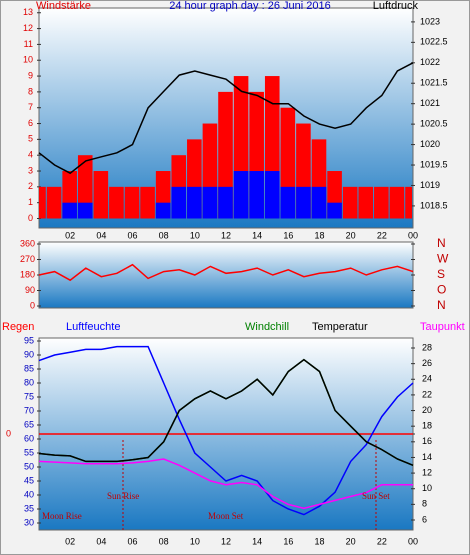 This screenshot has width=470, height=555. Describe the element at coordinates (430, 103) in the screenshot. I see `y2-tick-label: 1021` at that location.